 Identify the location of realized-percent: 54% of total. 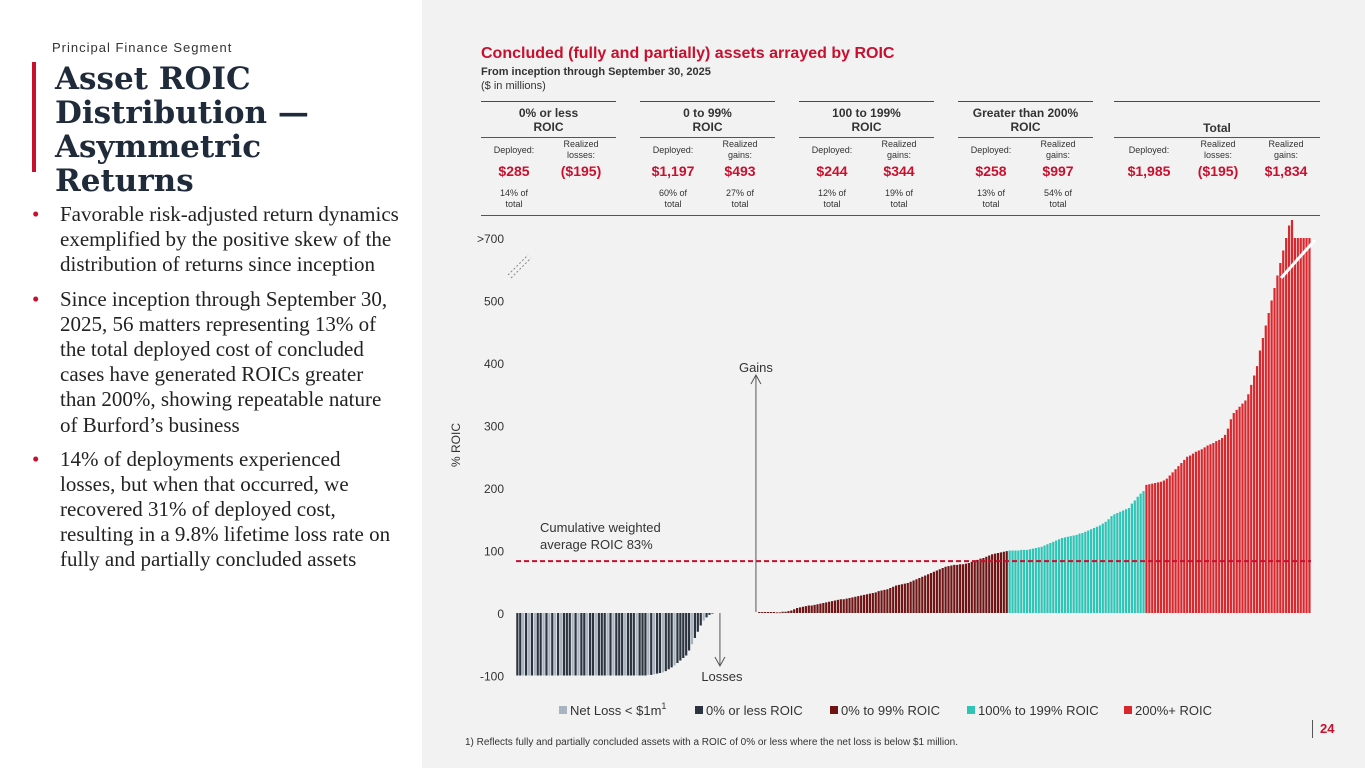
(1058, 198).